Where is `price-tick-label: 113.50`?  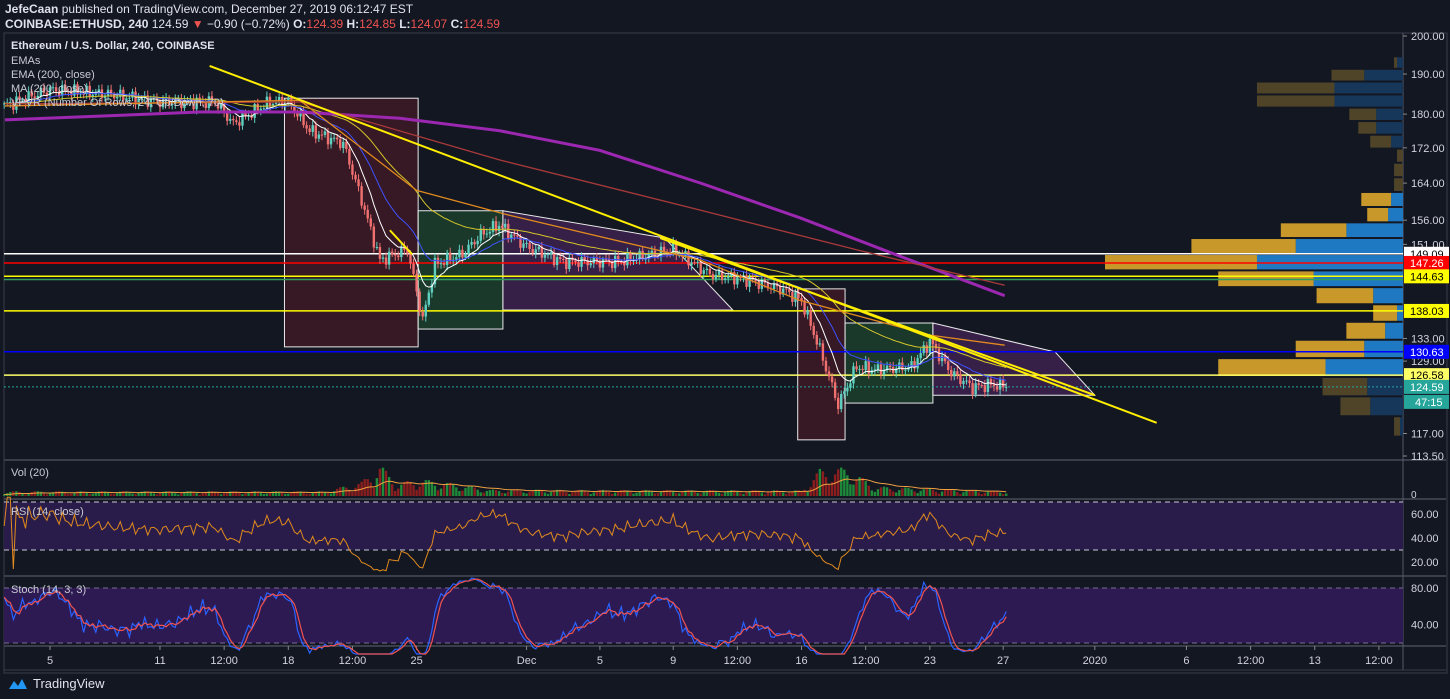
price-tick-label: 113.50 is located at coordinates (1427, 457).